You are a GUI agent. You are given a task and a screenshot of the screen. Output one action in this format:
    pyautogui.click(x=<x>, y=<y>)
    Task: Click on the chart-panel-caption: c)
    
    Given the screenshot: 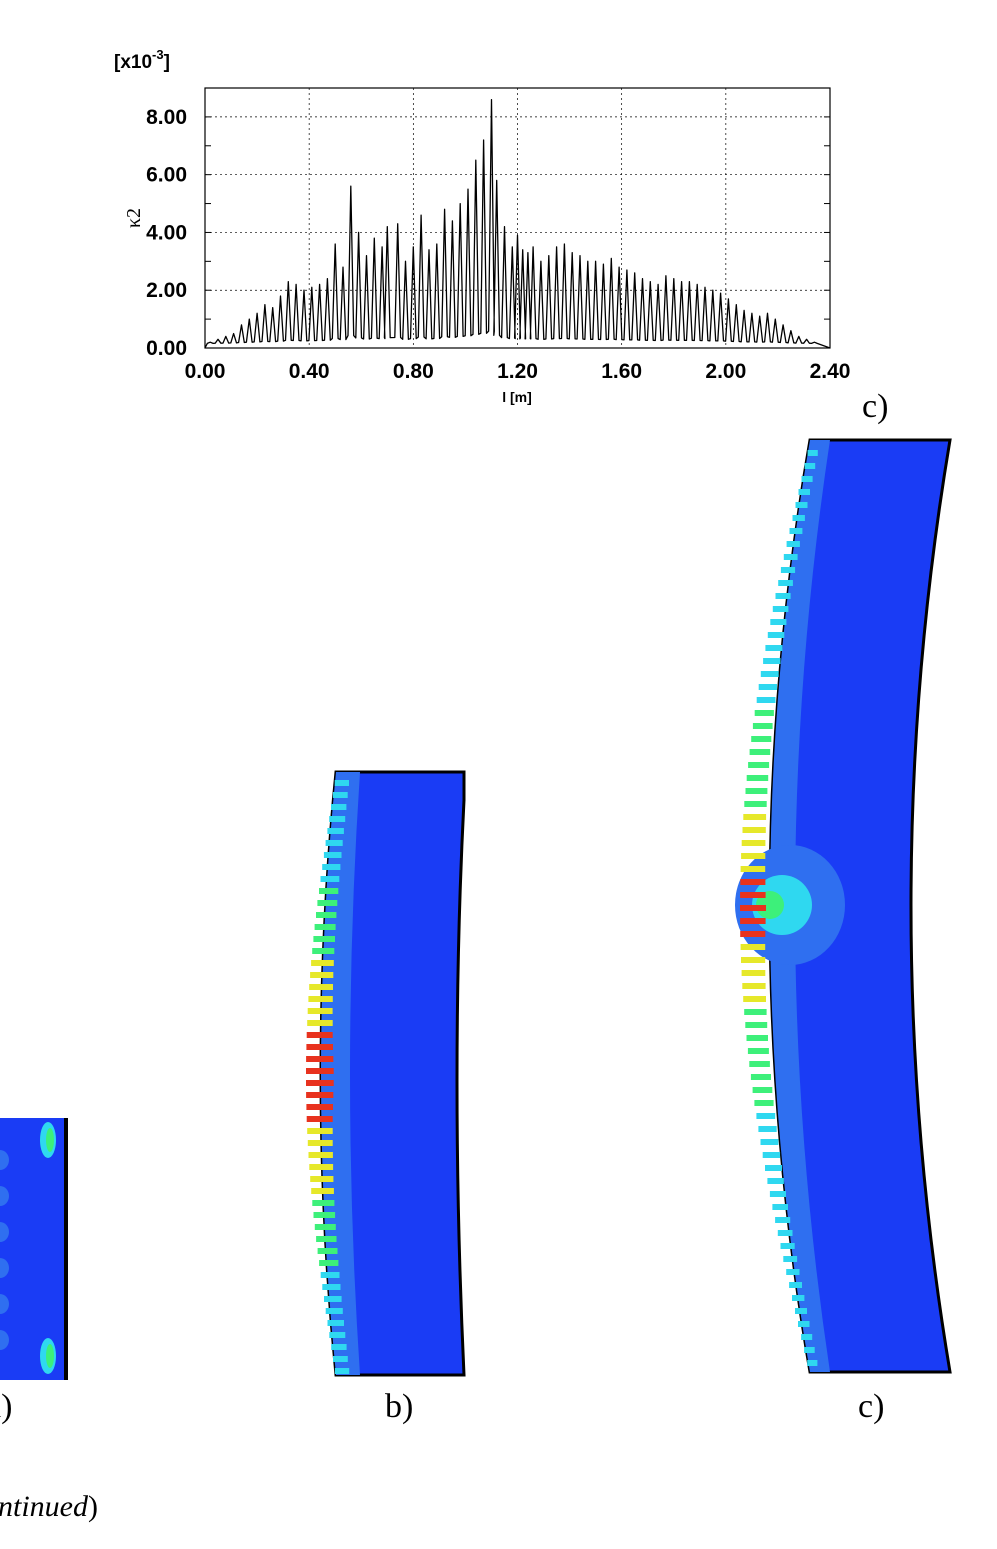 What is the action you would take?
    pyautogui.click(x=875, y=406)
    